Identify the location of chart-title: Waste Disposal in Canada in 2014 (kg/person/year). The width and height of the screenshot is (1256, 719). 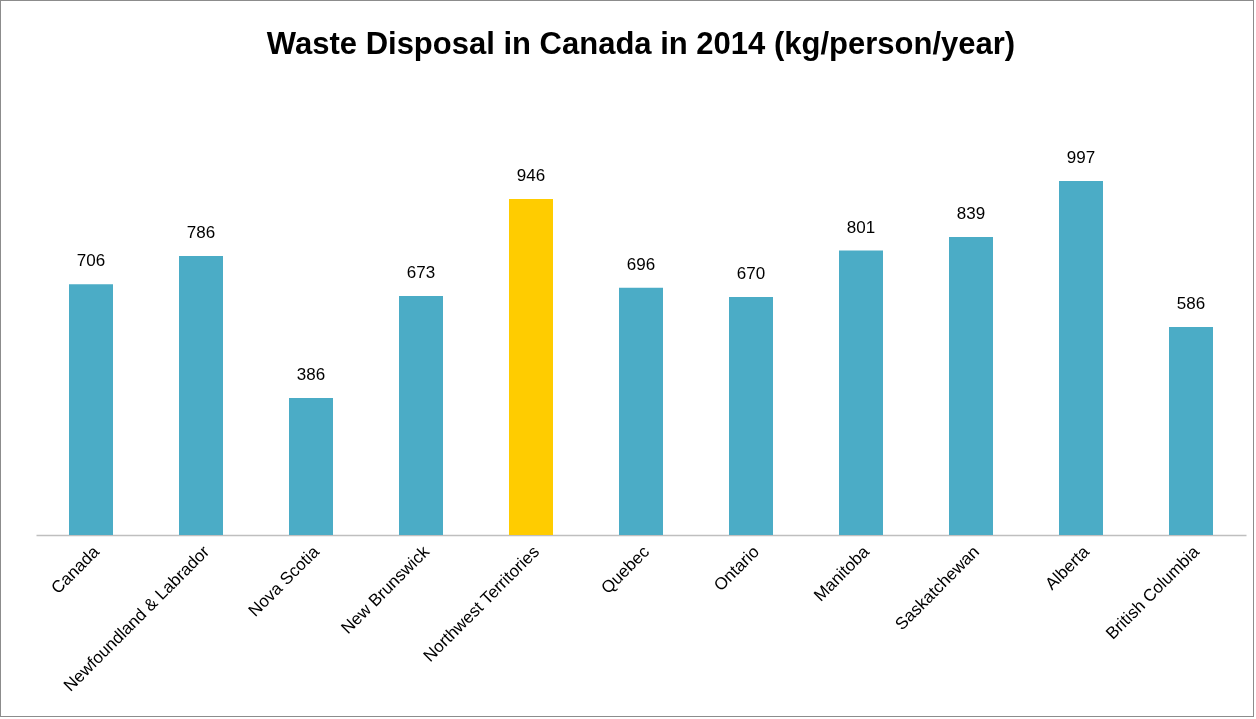
(641, 43).